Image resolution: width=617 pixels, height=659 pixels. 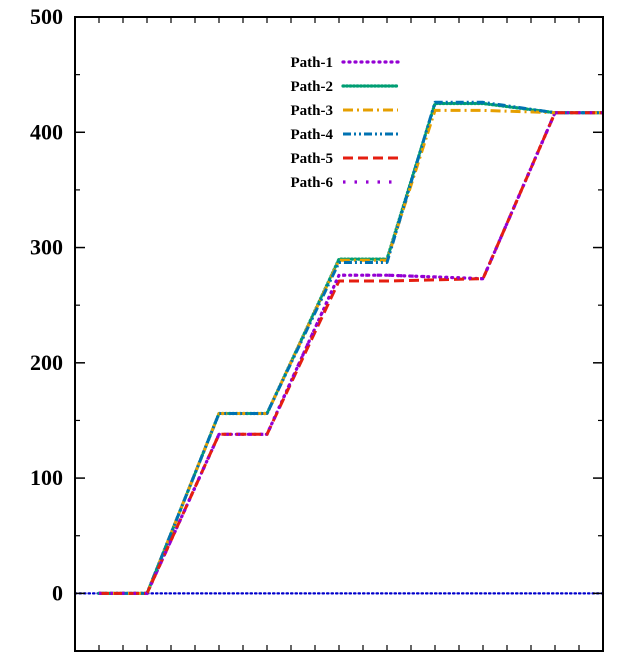 What do you see at coordinates (46, 477) in the screenshot?
I see `y-tick-label: 100` at bounding box center [46, 477].